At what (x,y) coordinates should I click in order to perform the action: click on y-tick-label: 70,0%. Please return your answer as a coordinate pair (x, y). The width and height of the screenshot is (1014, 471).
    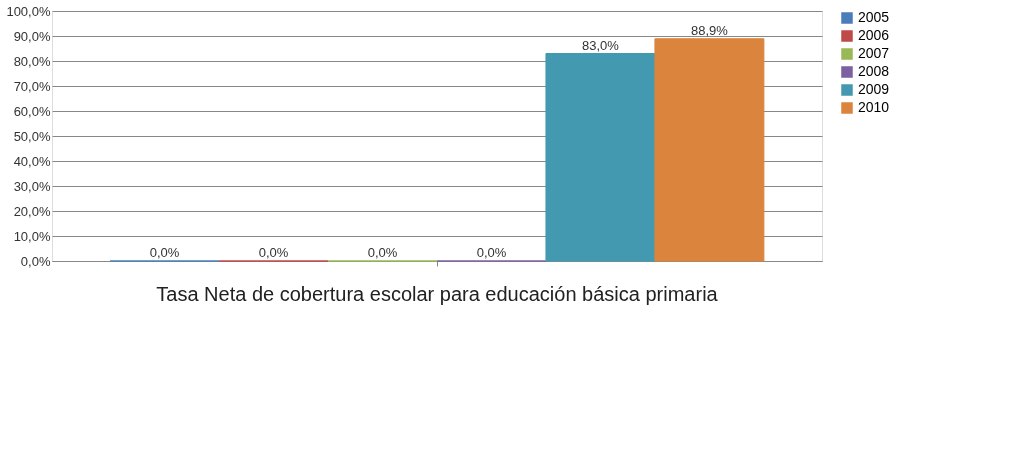
    Looking at the image, I should click on (32, 86).